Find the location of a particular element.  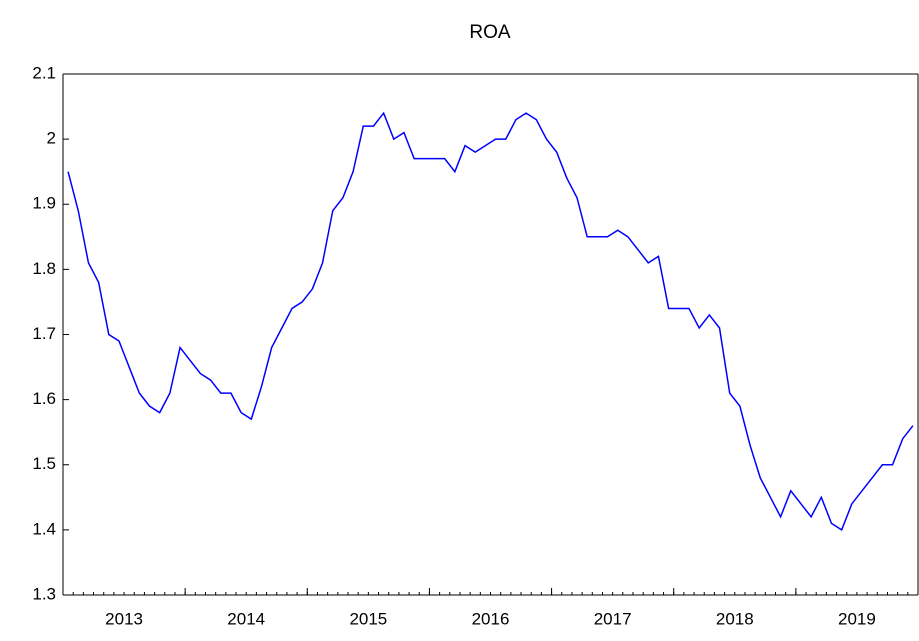

y-tick-label: 1.7 is located at coordinates (44, 333).